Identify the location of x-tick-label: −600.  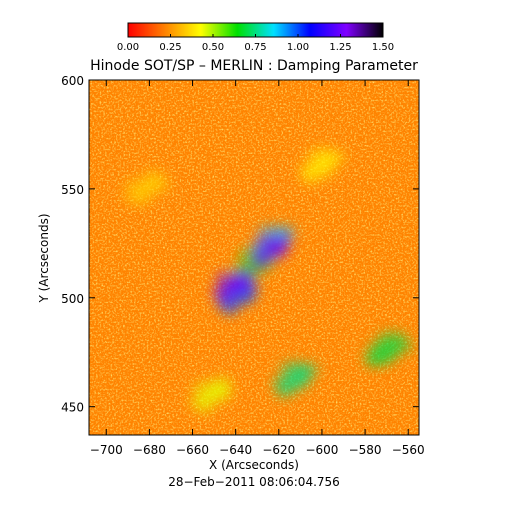
(321, 450).